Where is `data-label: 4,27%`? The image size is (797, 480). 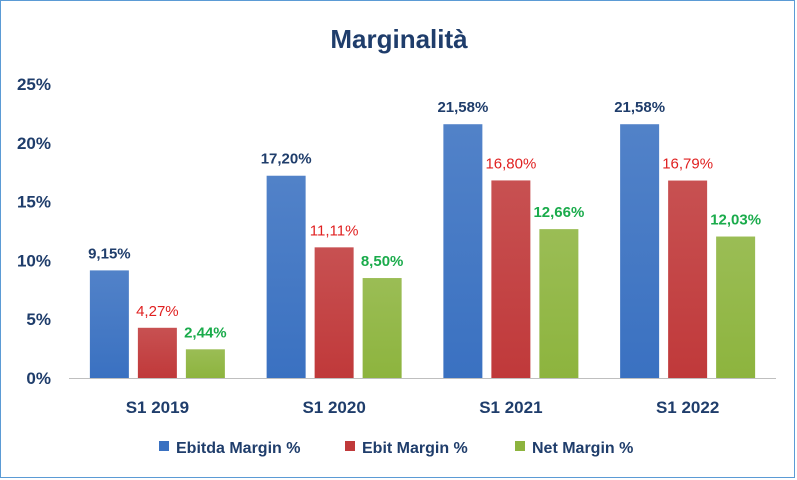
data-label: 4,27% is located at coordinates (157, 311).